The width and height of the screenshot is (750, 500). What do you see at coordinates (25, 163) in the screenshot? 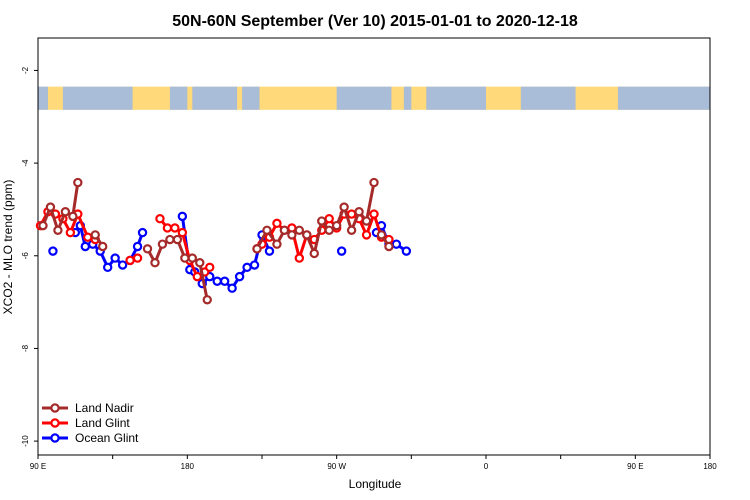
I see `y-tick-label: -4` at bounding box center [25, 163].